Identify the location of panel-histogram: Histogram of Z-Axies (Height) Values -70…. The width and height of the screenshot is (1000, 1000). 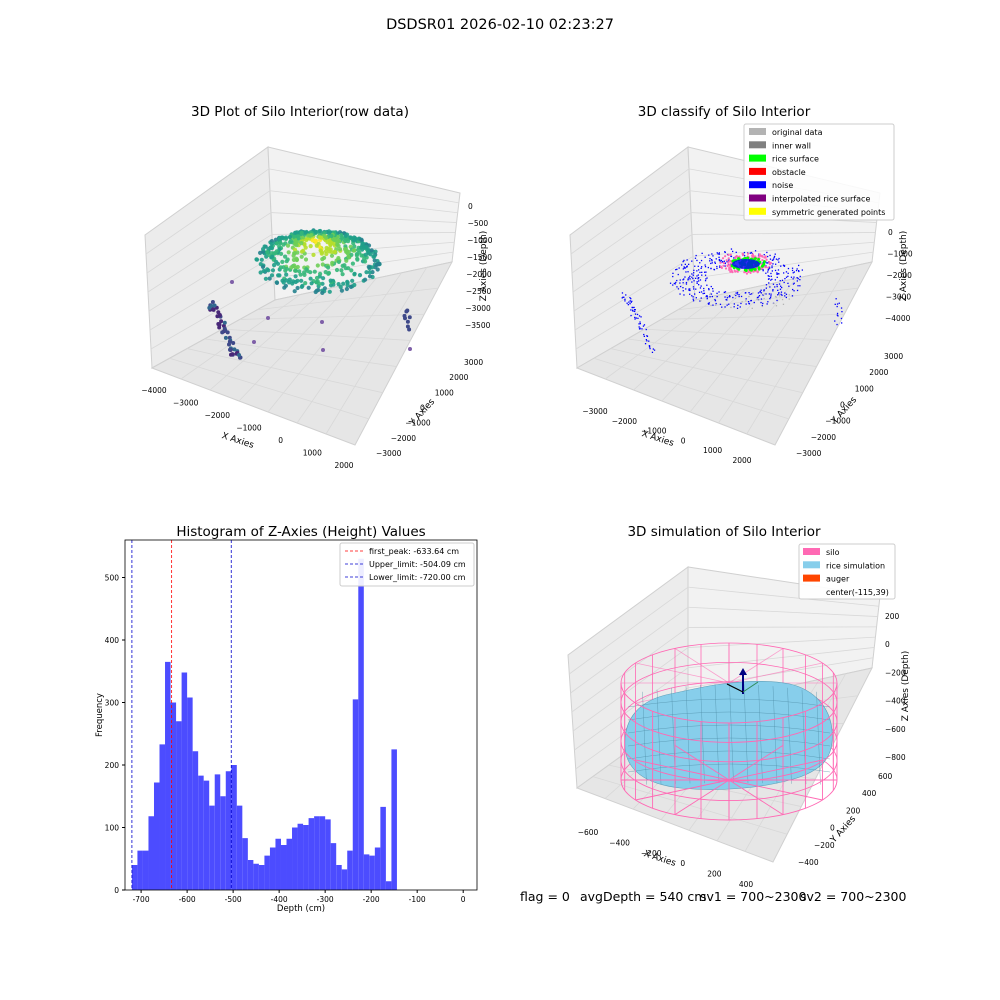
(286, 719).